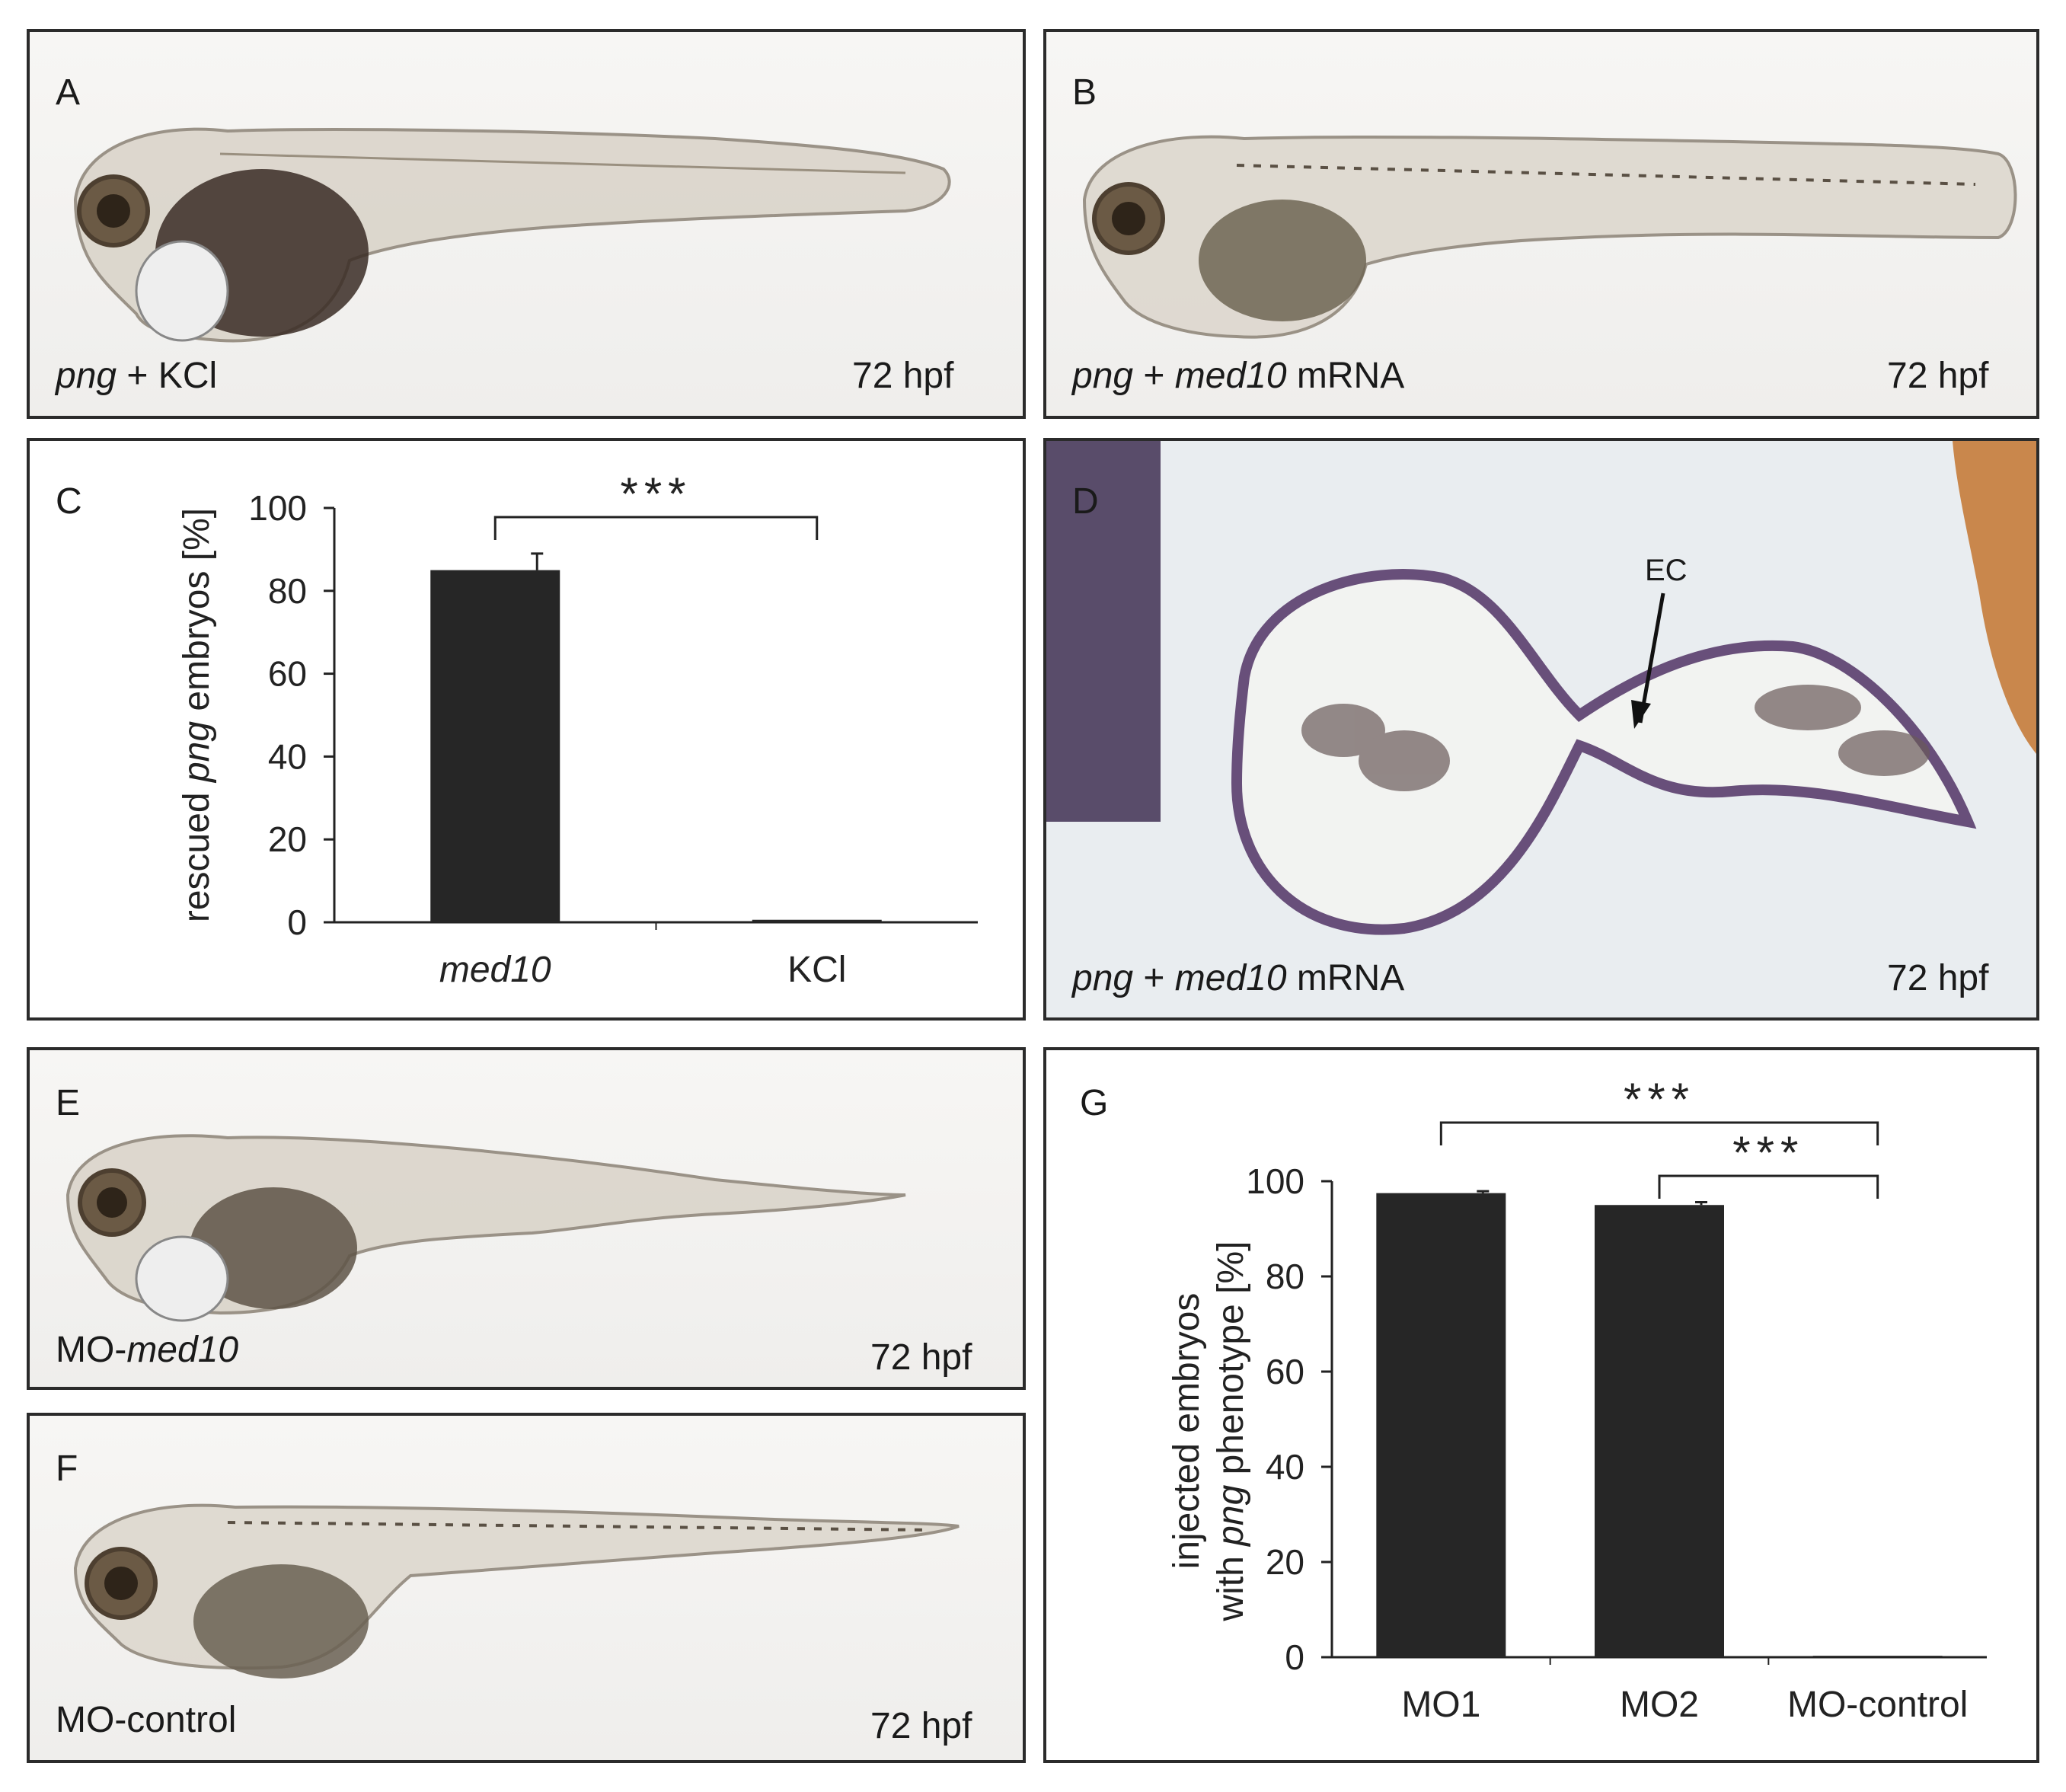 The width and height of the screenshot is (2066, 1792). I want to click on ec-label: EC, so click(1666, 570).